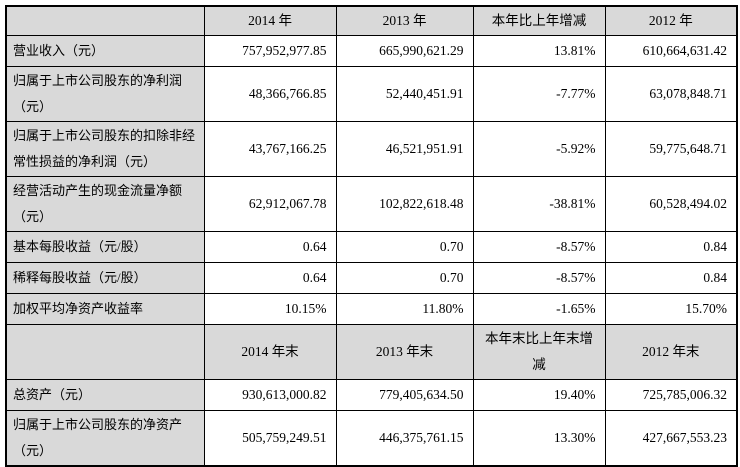 This screenshot has width=740, height=467. I want to click on row-label-cell: 稀释每股收益（元/股）, so click(105, 278).